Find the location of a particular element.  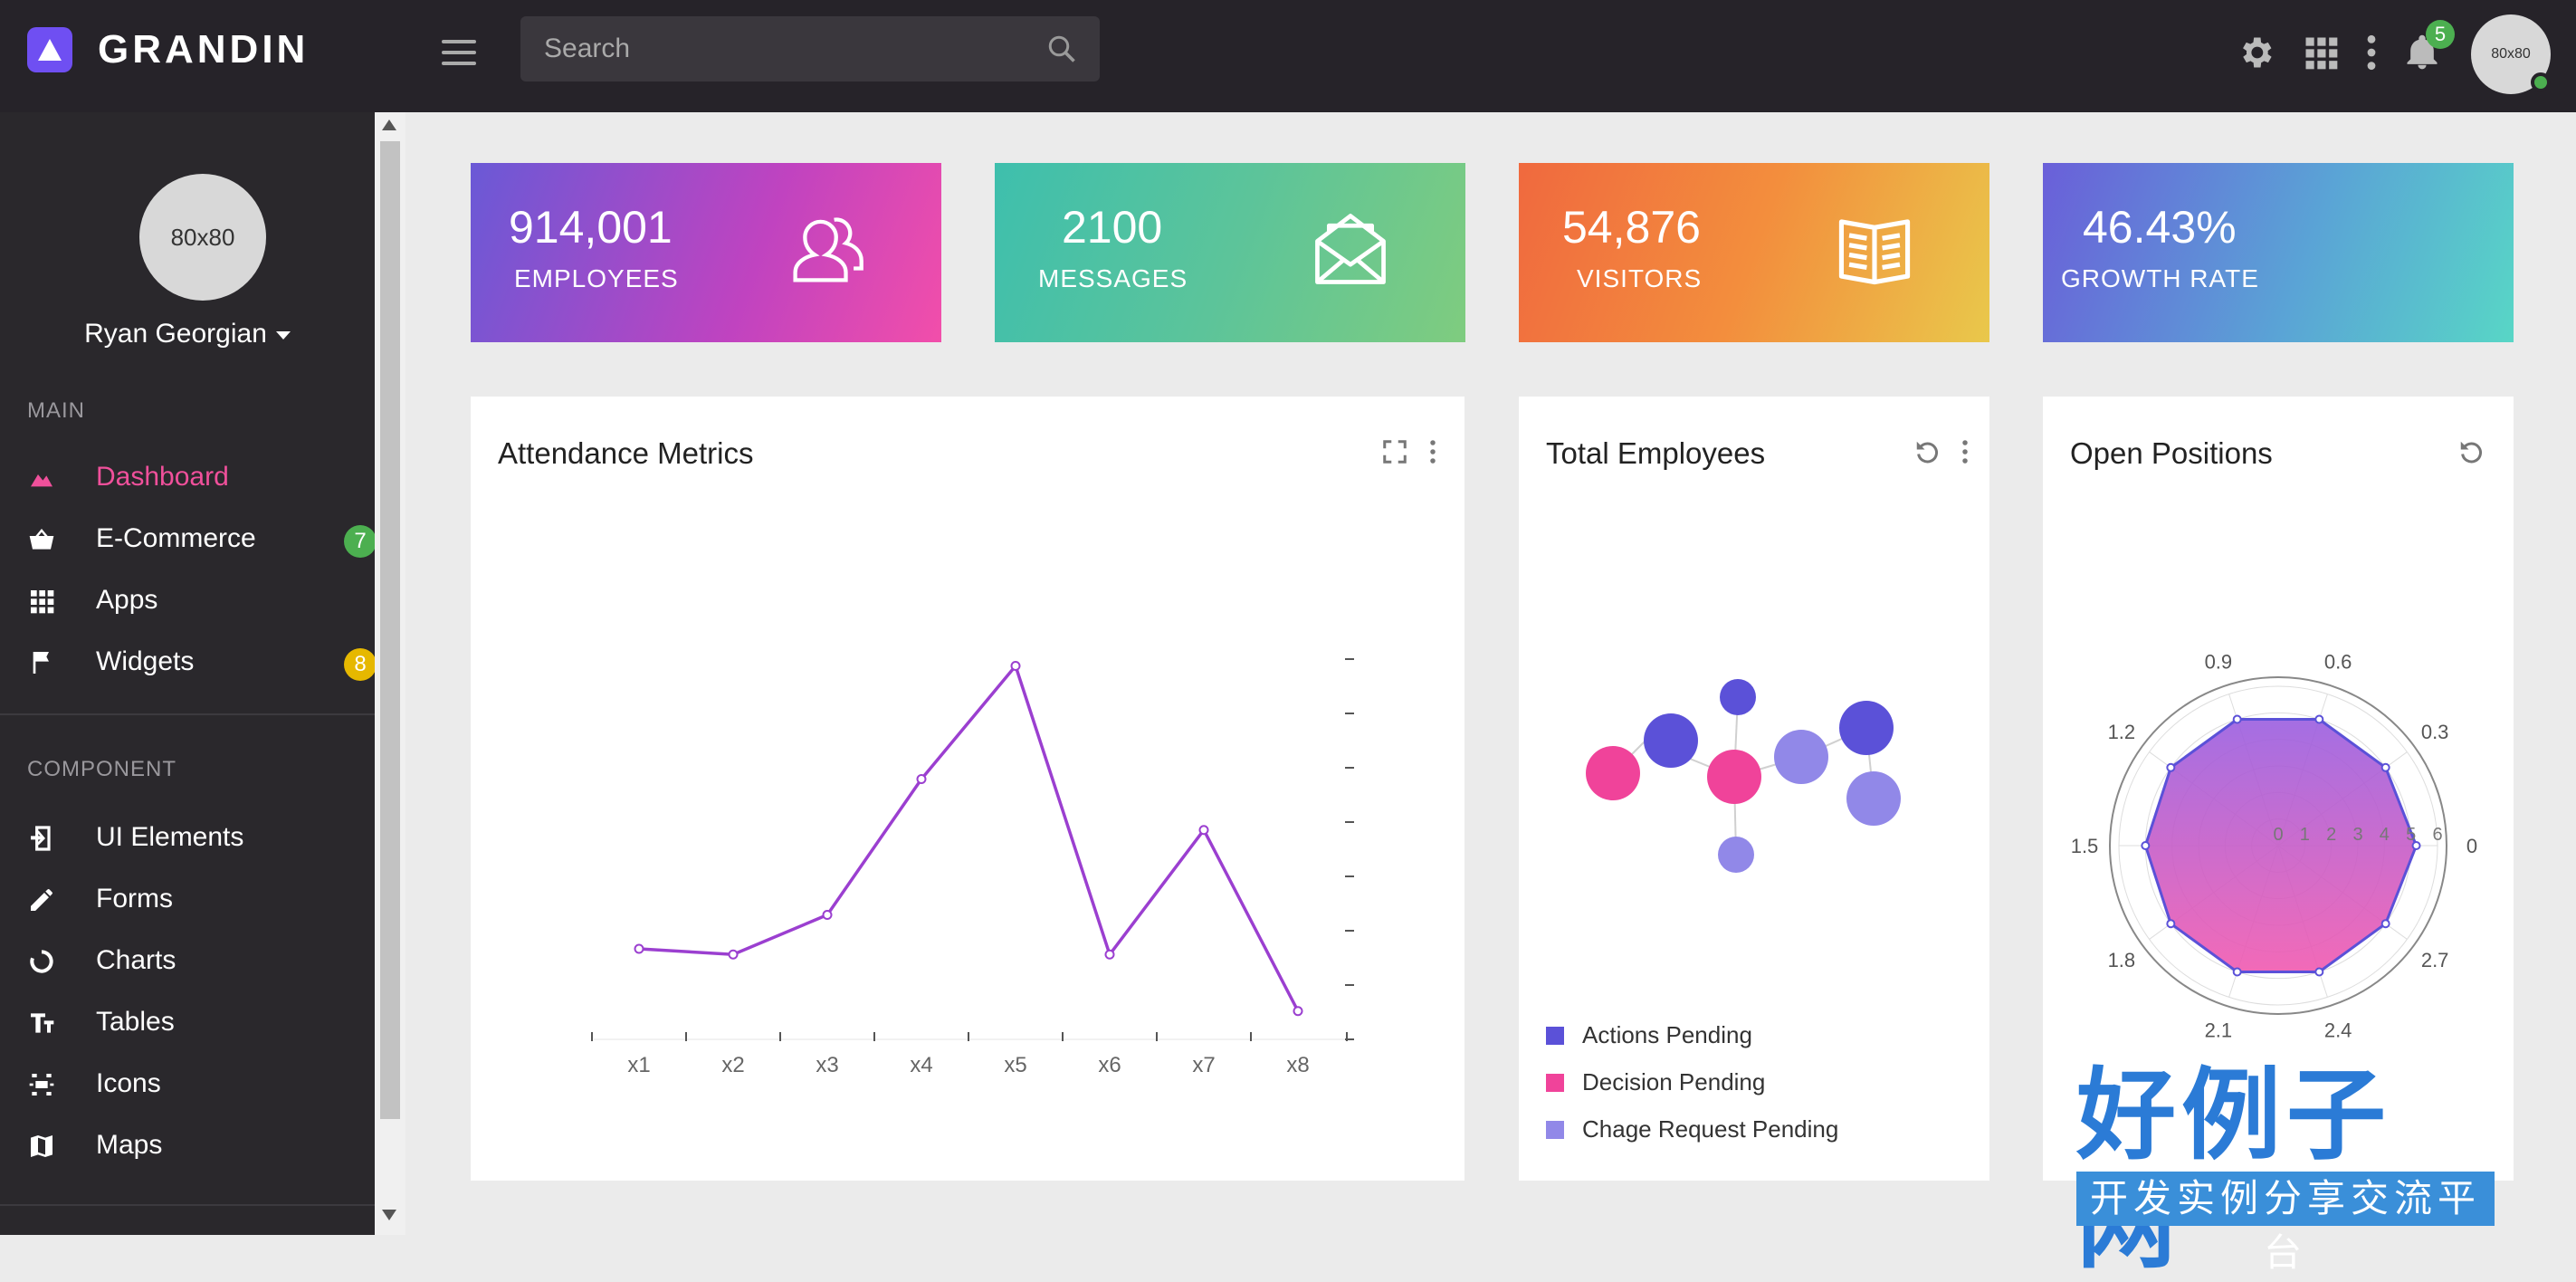

chart-circle-icon is located at coordinates (41, 961).